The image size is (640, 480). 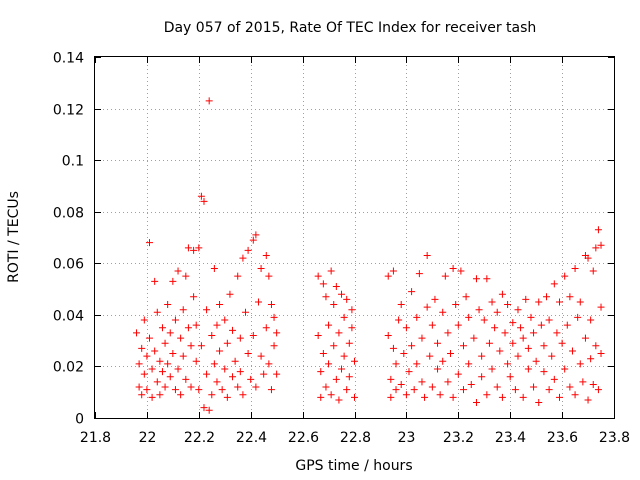 What do you see at coordinates (355, 438) in the screenshot?
I see `x-axis-tick-labels: 21.8 22 22.2 22.4 22.6 22.8 23 23.2 23.4 23.6 23.8` at bounding box center [355, 438].